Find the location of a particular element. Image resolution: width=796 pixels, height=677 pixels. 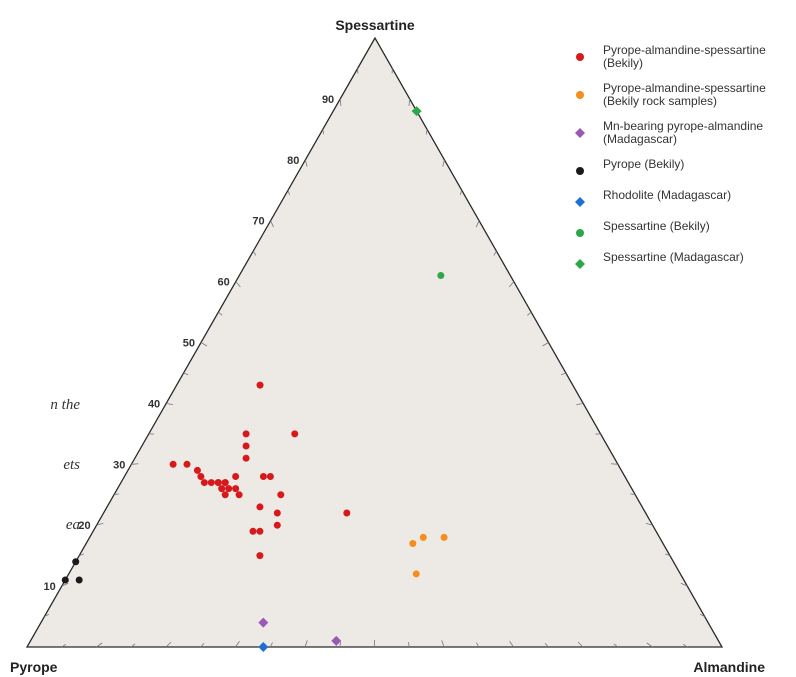

legend-label: Mn-bearing pyrope-almandine is located at coordinates (683, 126).